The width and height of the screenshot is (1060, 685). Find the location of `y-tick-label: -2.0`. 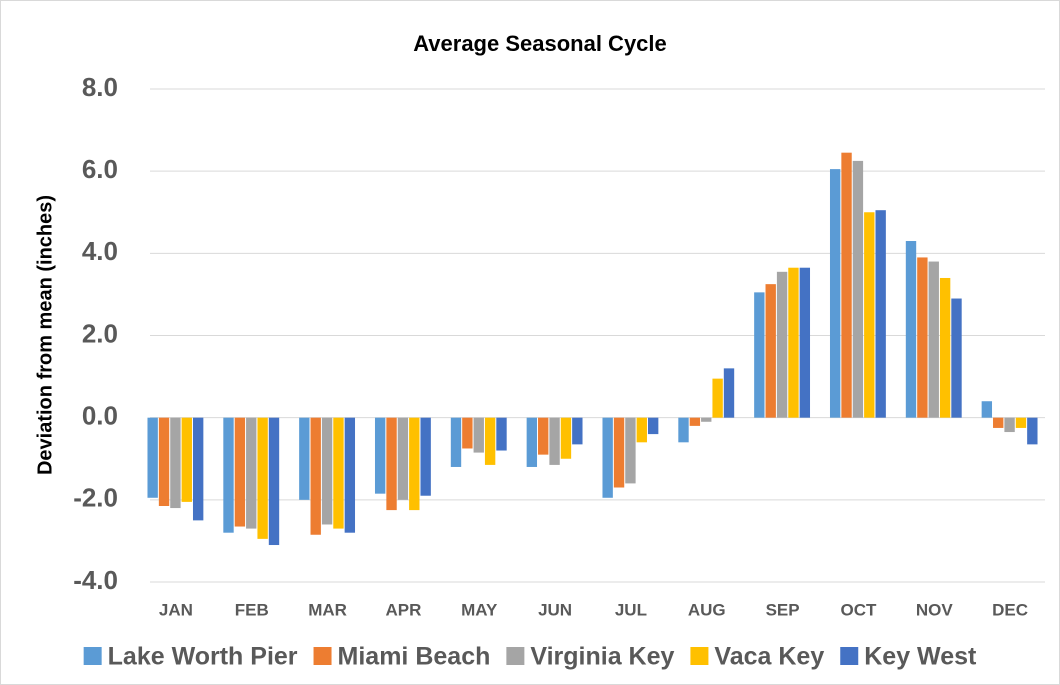

y-tick-label: -2.0 is located at coordinates (95, 498).